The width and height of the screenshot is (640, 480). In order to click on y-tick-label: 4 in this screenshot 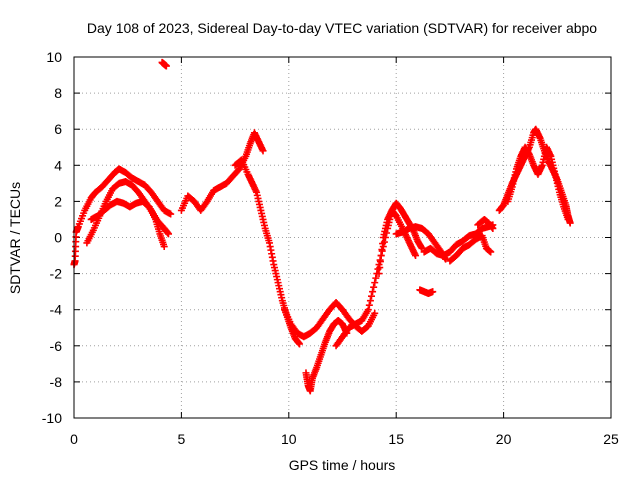, I will do `click(58, 165)`.